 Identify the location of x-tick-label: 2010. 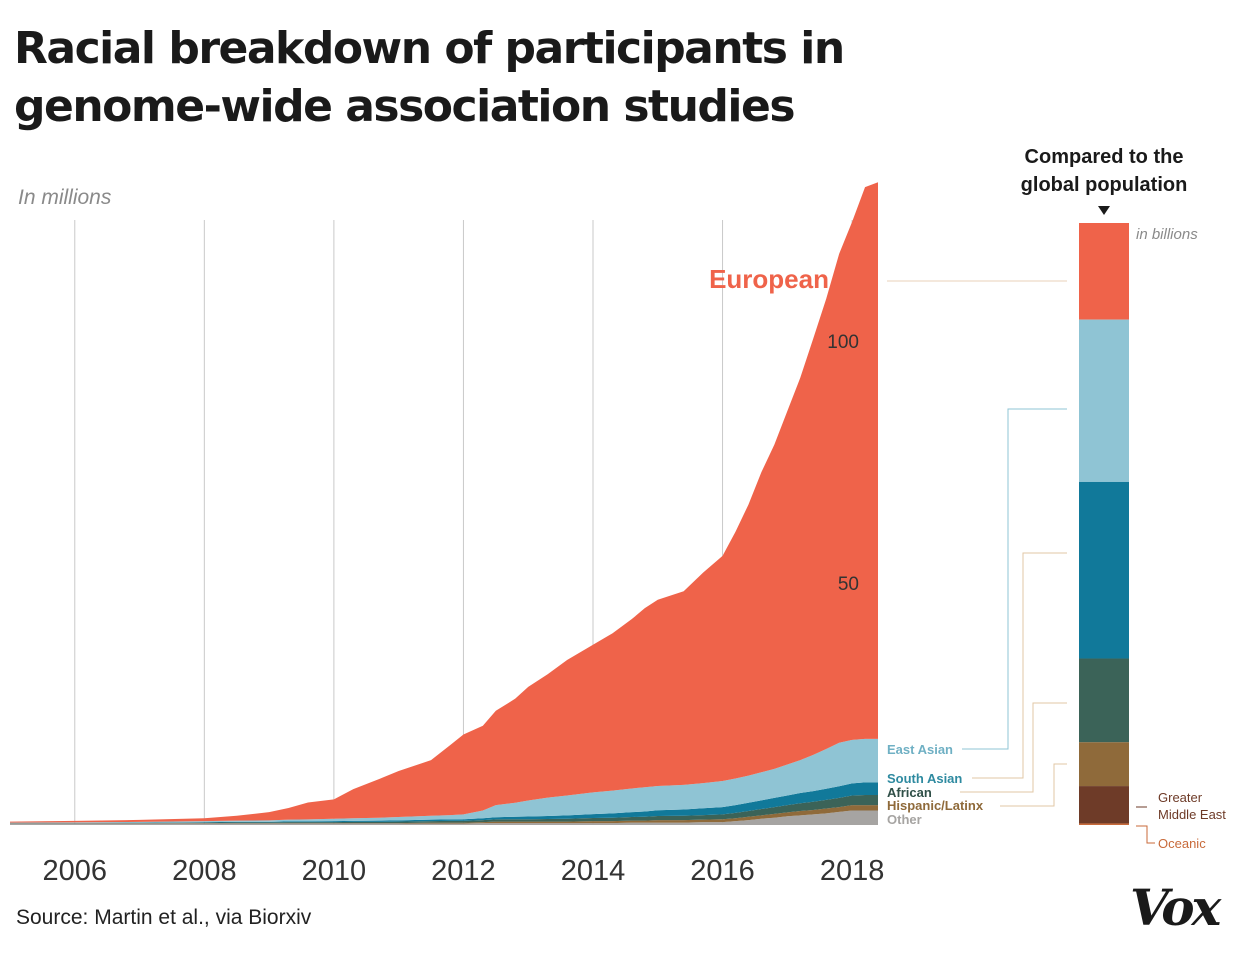
(334, 871).